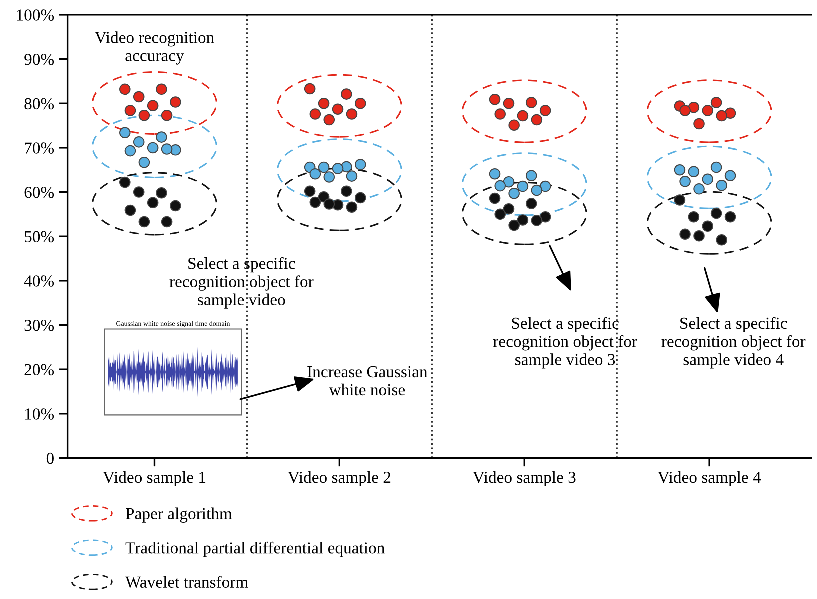  I want to click on y-tick-label: 80%, so click(39, 104).